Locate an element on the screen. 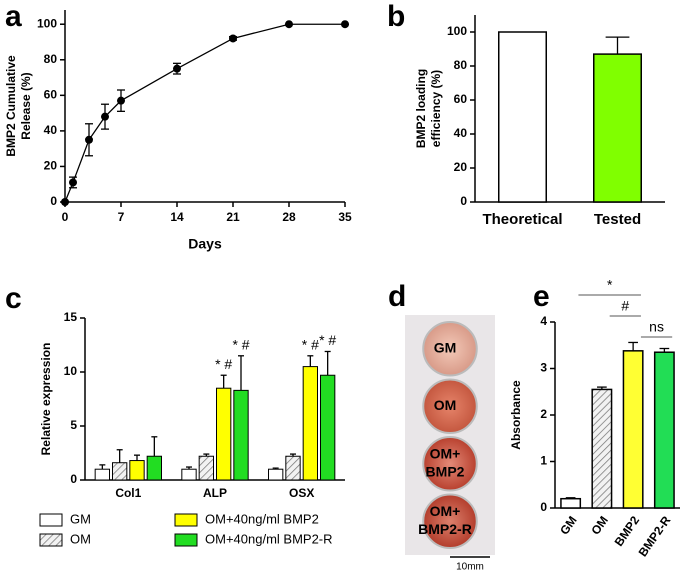 The height and width of the screenshot is (575, 700). legend-label: OM+40ng/ml BMP2 is located at coordinates (262, 518).